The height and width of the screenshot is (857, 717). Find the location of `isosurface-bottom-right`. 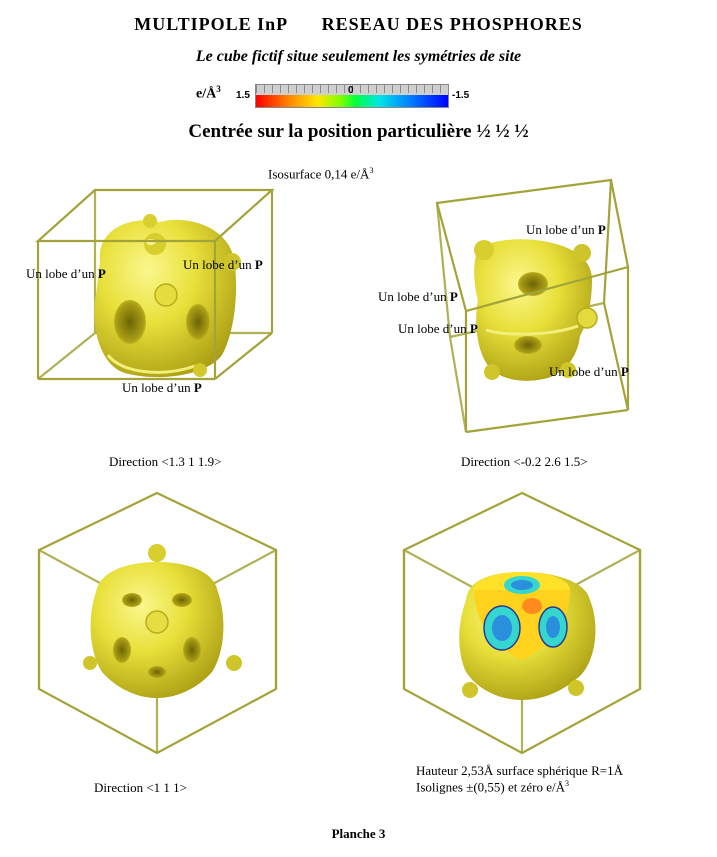

isosurface-bottom-right is located at coordinates (527, 636).